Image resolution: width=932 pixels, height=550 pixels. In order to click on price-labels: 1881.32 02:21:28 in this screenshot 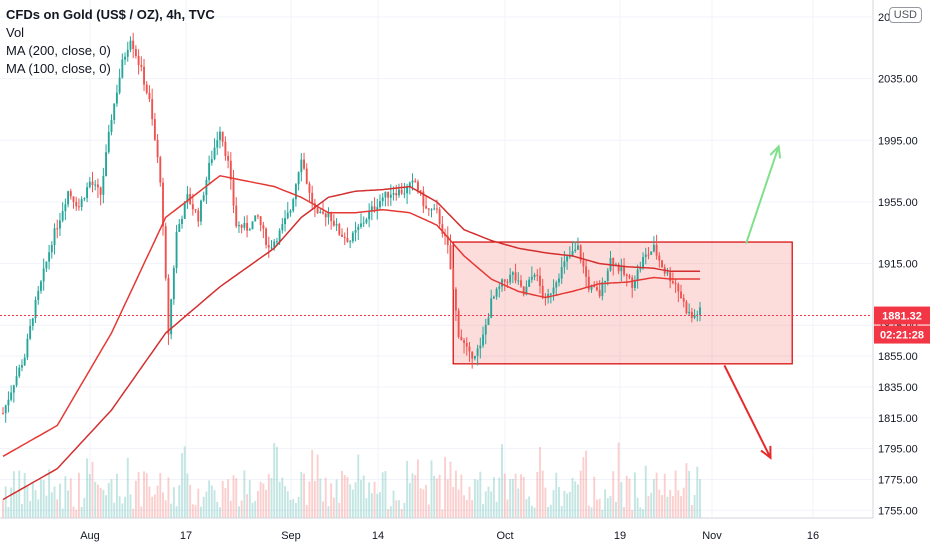, I will do `click(902, 325)`.